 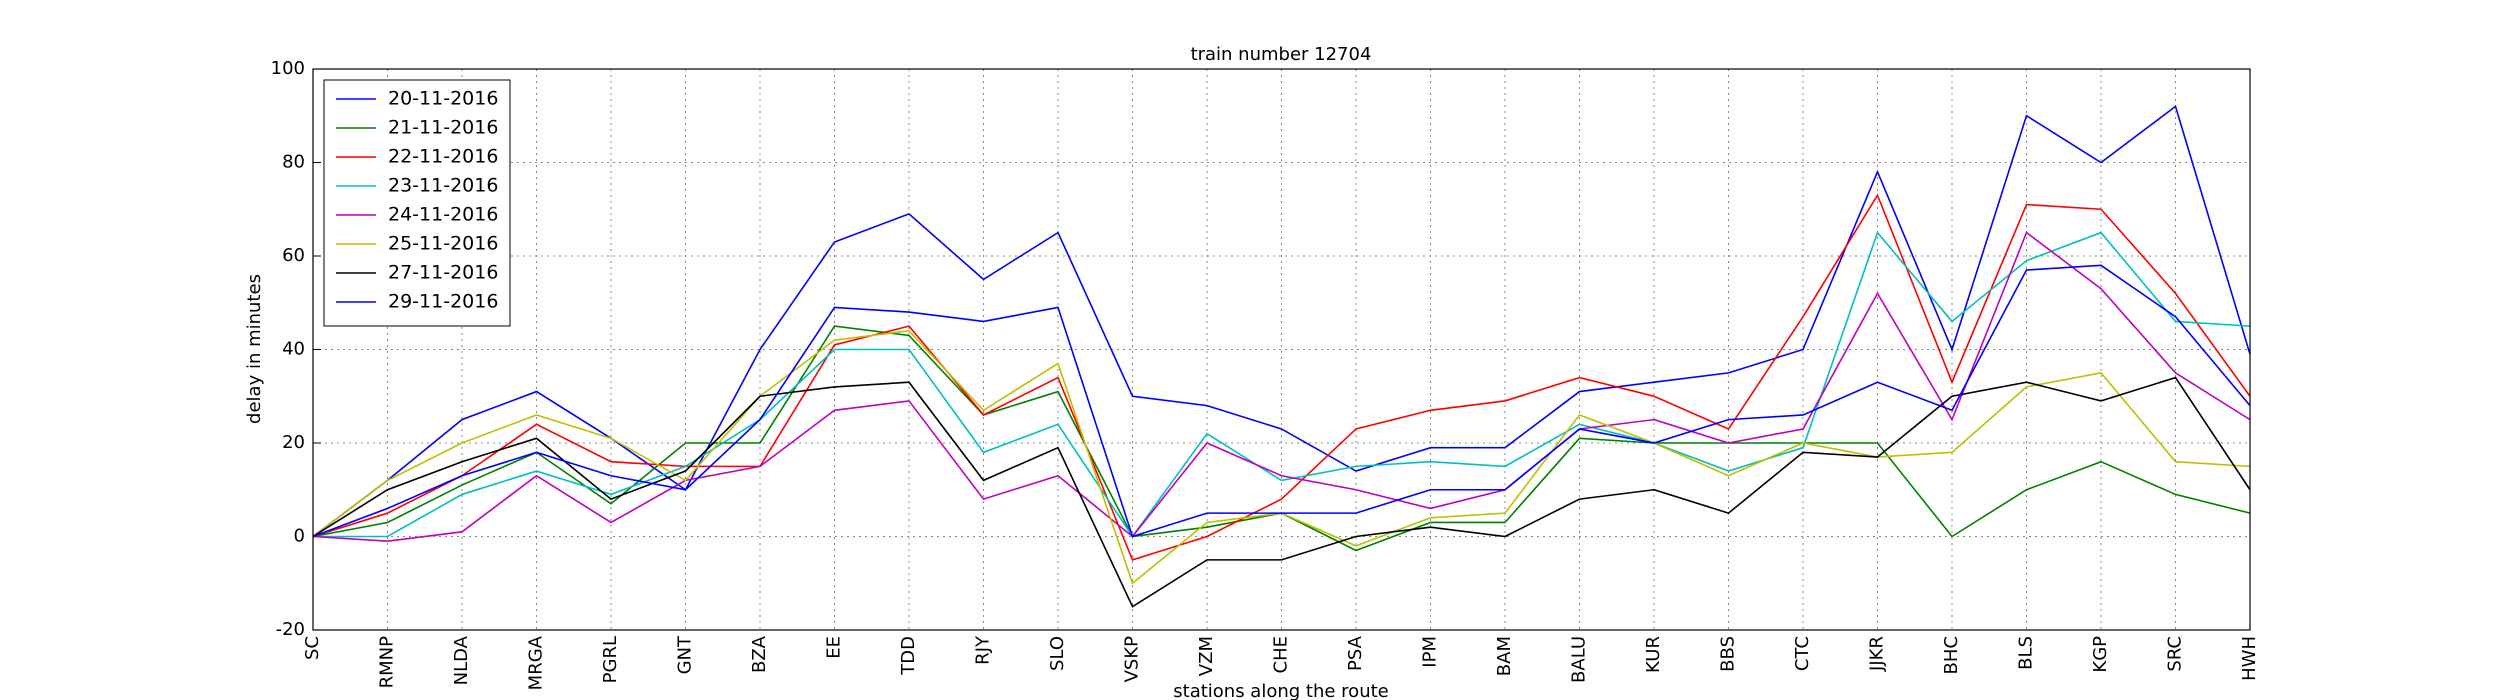 I want to click on x-tick-label: BLS, so click(x=2026, y=653).